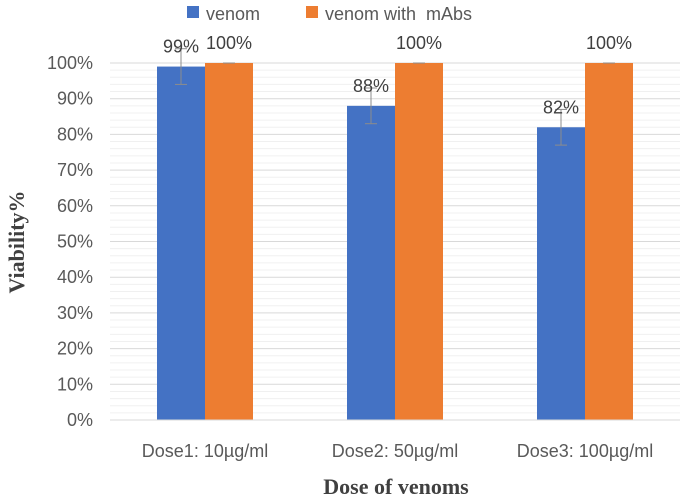  Describe the element at coordinates (16, 241) in the screenshot. I see `y-axis-title: Viability%` at that location.